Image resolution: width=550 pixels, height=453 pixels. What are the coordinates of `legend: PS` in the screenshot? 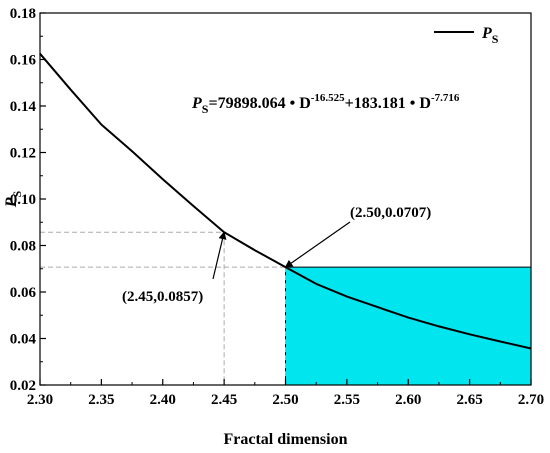 It's located at (466, 35).